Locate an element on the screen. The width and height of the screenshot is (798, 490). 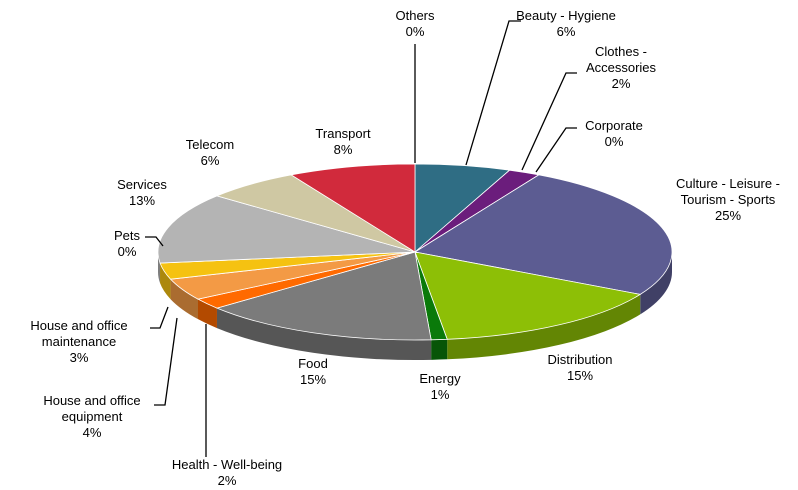
category-label: Pets is located at coordinates (126, 235).